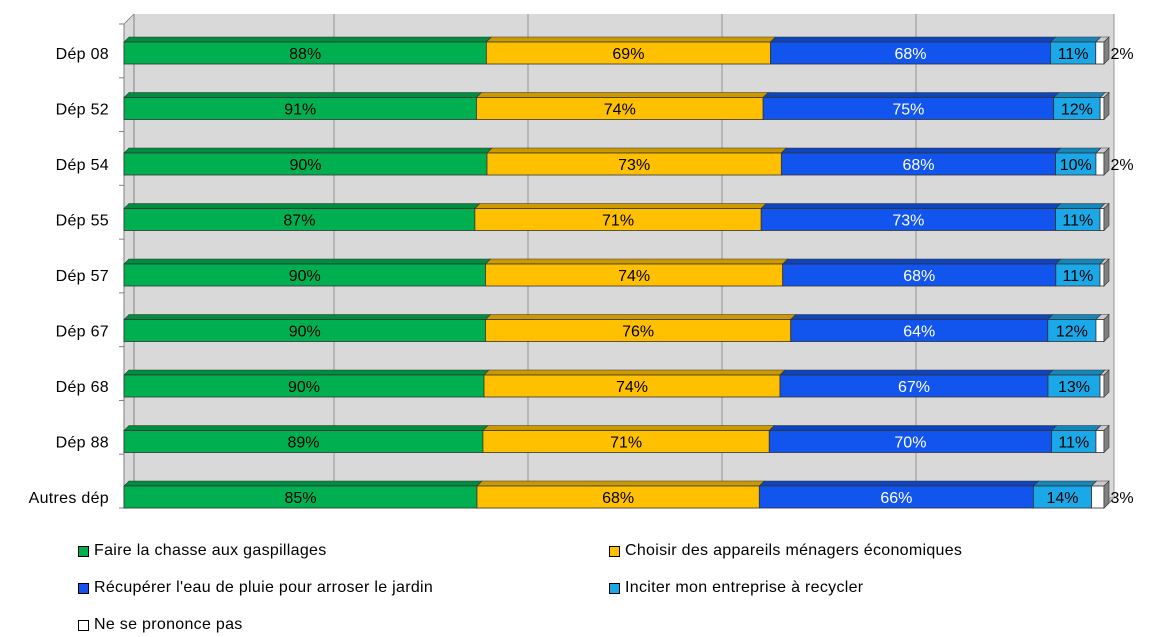  What do you see at coordinates (82, 443) in the screenshot?
I see `category-label: Dép 88` at bounding box center [82, 443].